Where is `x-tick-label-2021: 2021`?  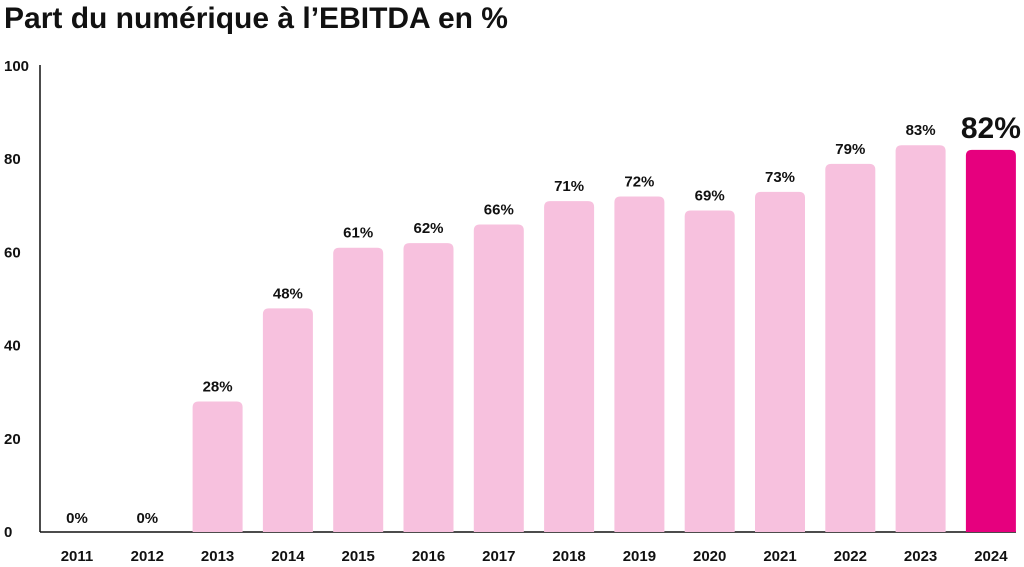 x-tick-label-2021: 2021 is located at coordinates (779, 556).